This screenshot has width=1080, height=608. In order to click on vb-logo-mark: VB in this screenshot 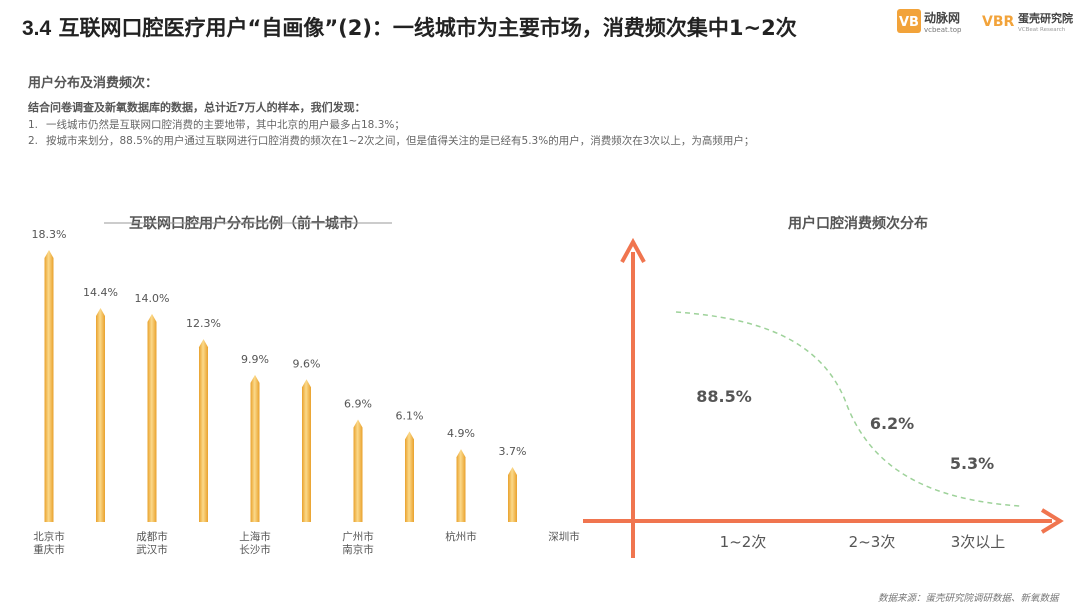, I will do `click(909, 22)`.